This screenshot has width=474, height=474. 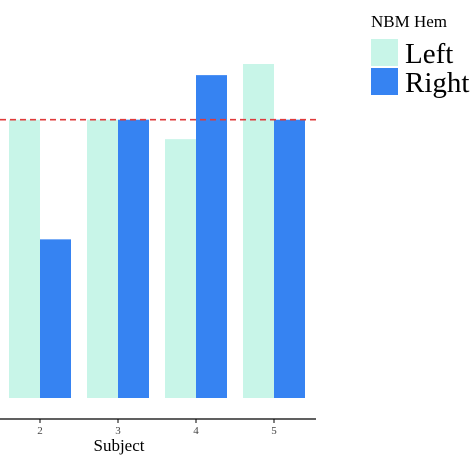 I want to click on legend-label-left: Left, so click(x=429, y=54).